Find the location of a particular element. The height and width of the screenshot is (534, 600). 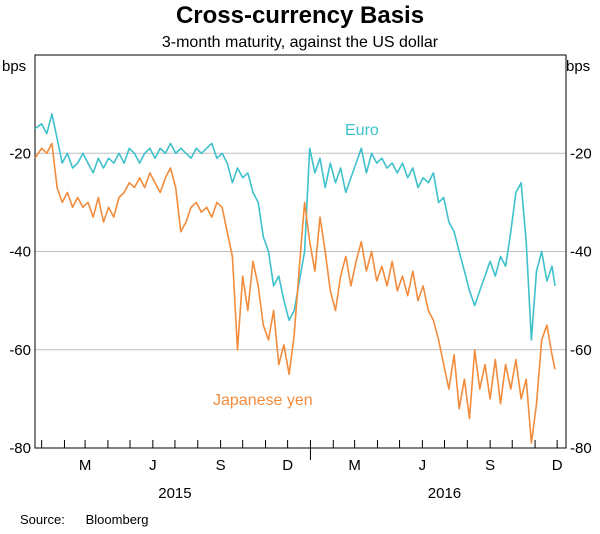

y-tick-label-left: -20 is located at coordinates (20, 153).